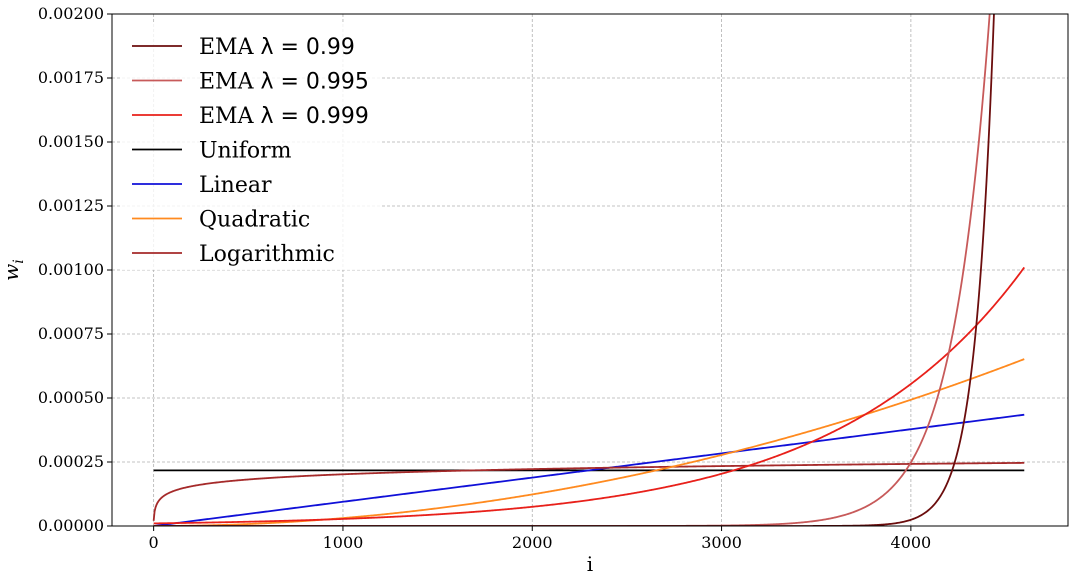 Image resolution: width=1069 pixels, height=575 pixels. What do you see at coordinates (71, 525) in the screenshot?
I see `y-tick-label: 0.00000` at bounding box center [71, 525].